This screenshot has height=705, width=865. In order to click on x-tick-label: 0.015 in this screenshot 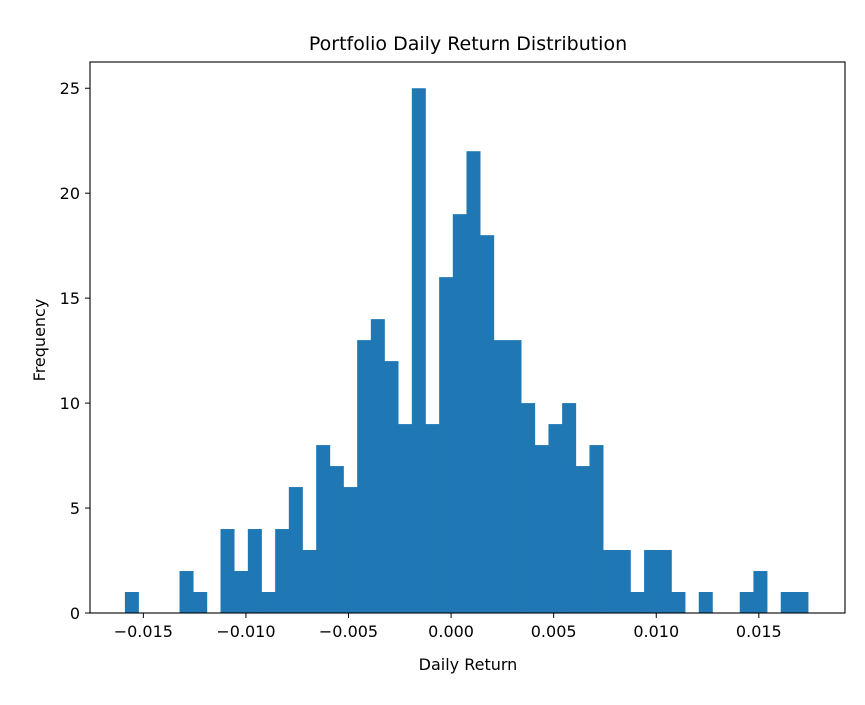, I will do `click(759, 631)`.